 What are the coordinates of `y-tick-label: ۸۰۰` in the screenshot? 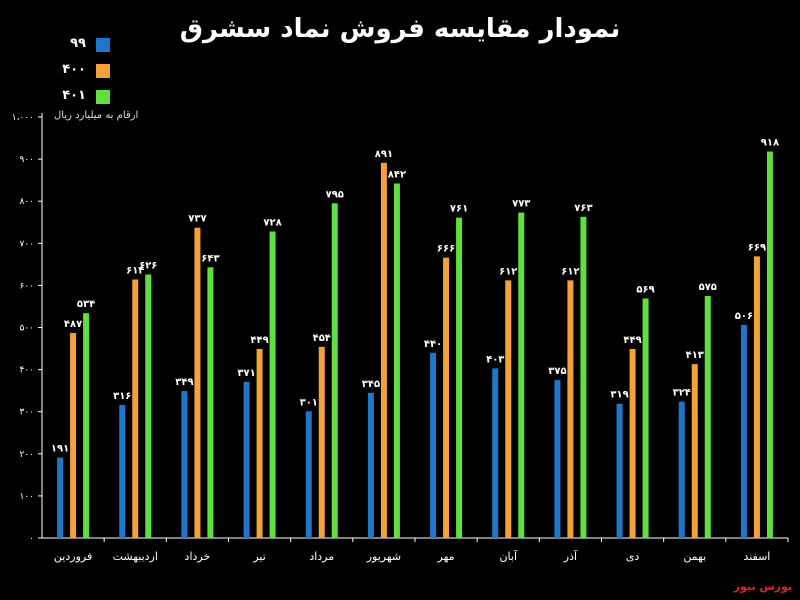 It's located at (26, 202).